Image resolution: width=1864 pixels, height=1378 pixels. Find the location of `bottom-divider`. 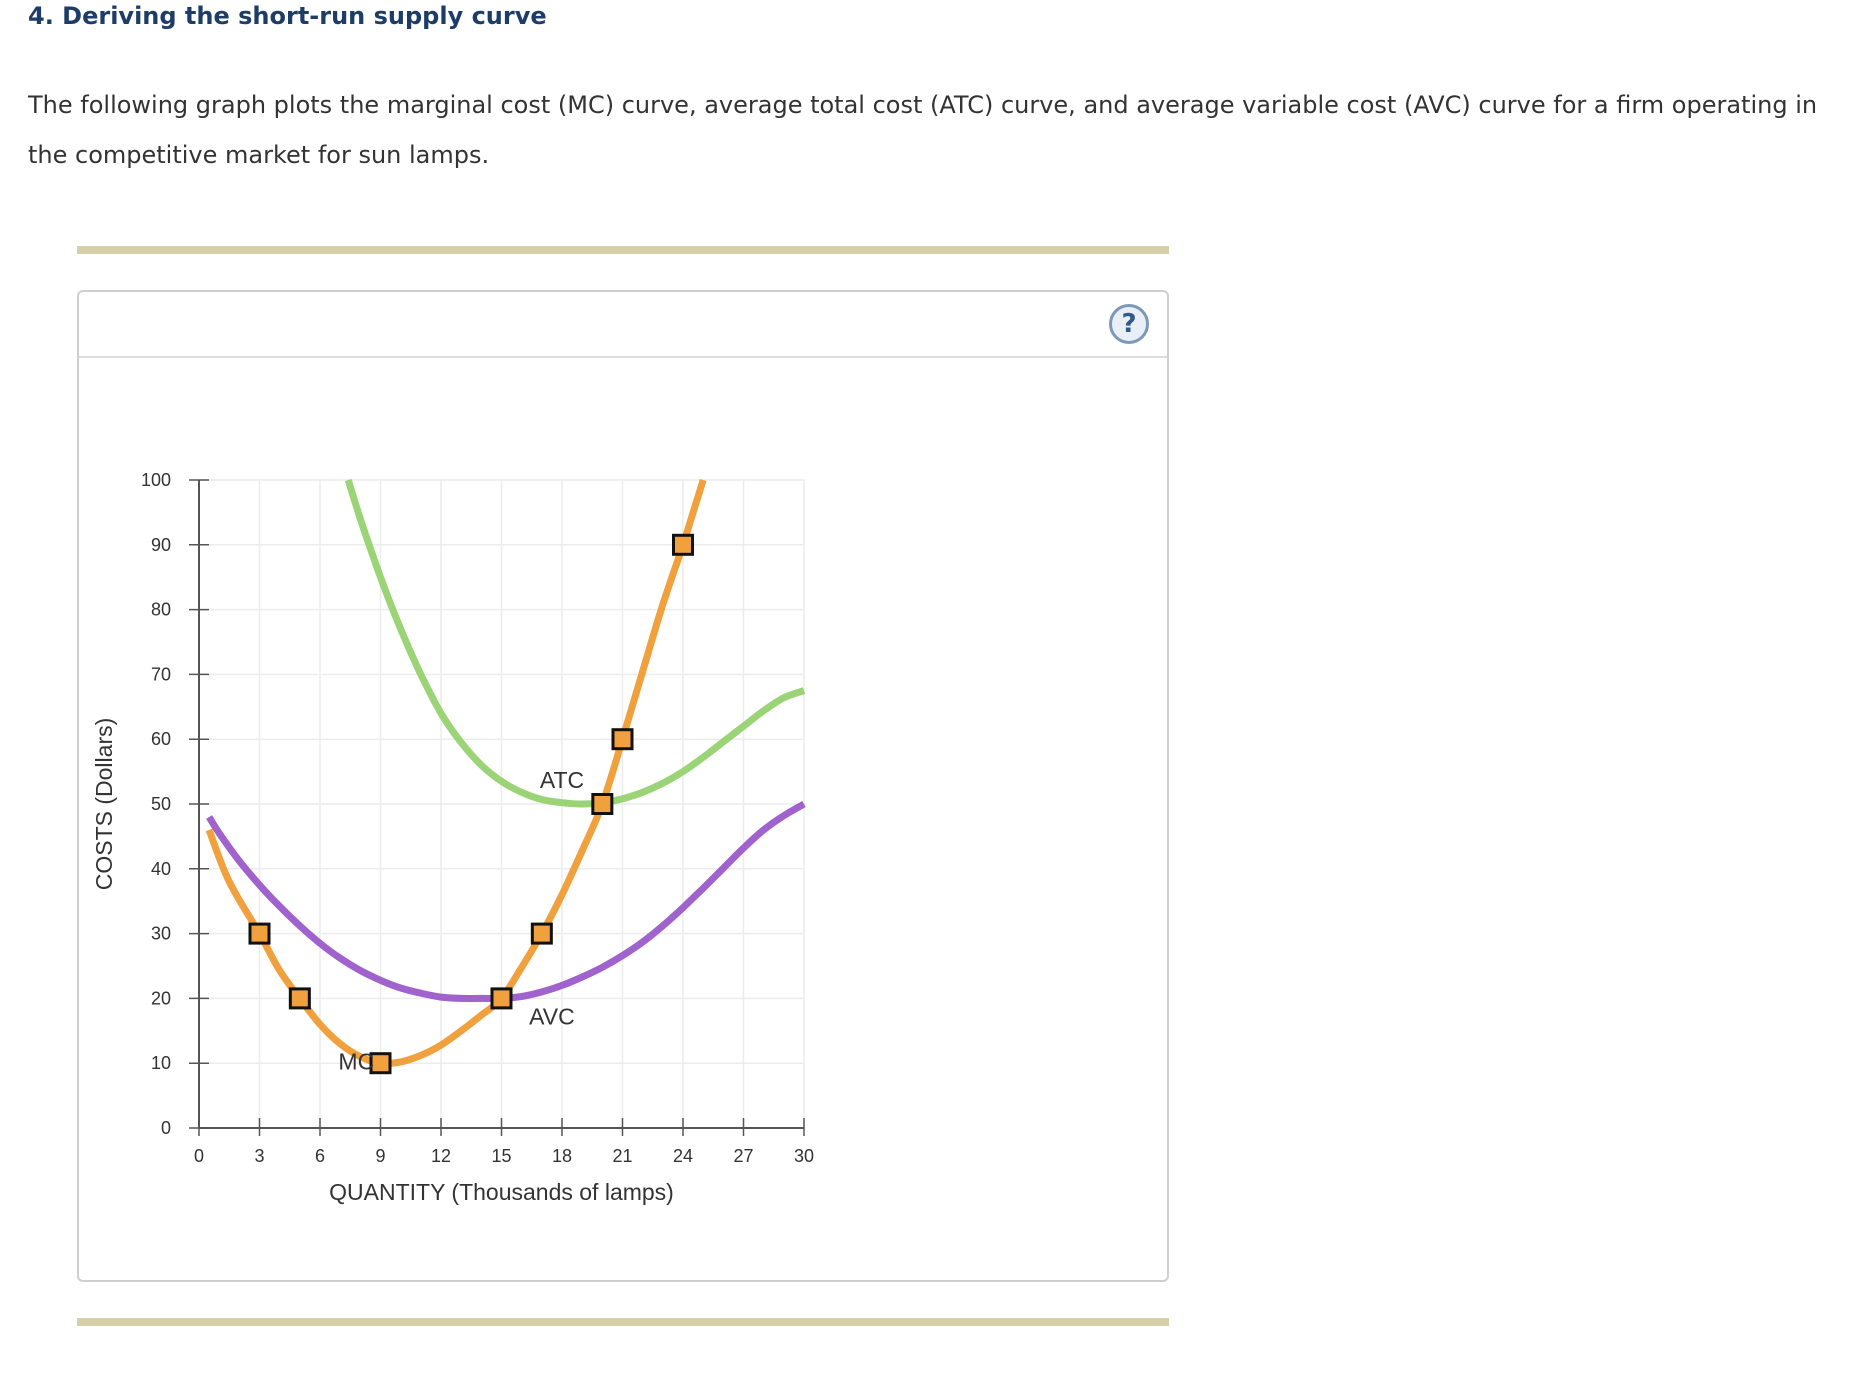

bottom-divider is located at coordinates (623, 1322).